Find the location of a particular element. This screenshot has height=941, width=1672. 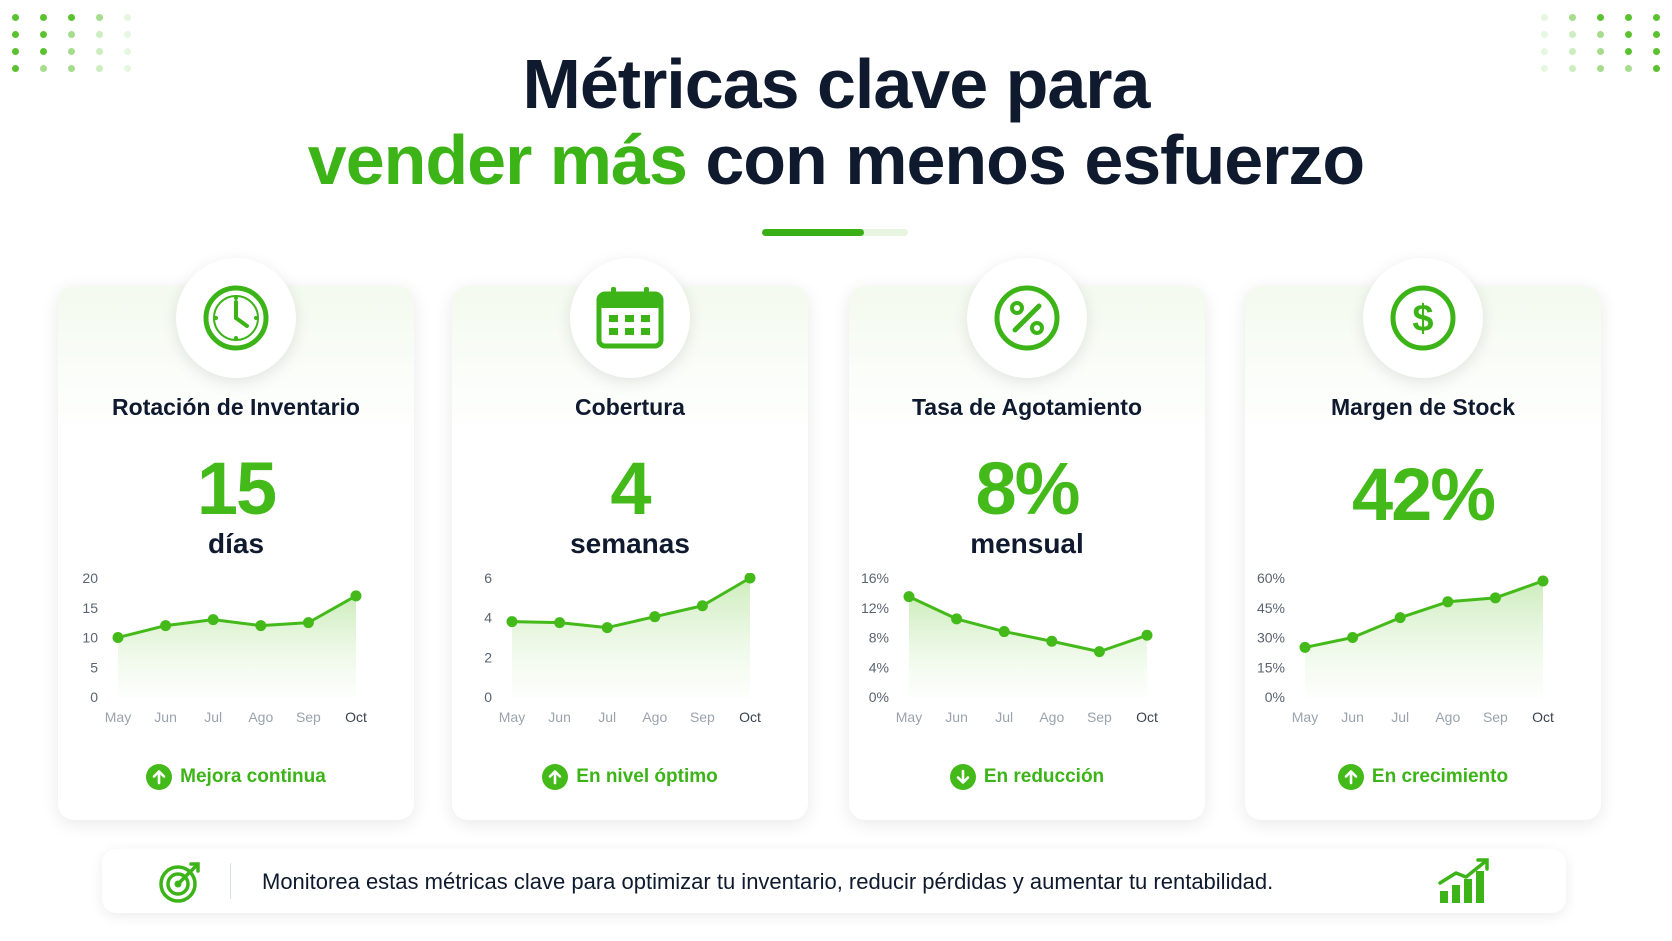

status-indicator: En crecimiento is located at coordinates (1423, 777).